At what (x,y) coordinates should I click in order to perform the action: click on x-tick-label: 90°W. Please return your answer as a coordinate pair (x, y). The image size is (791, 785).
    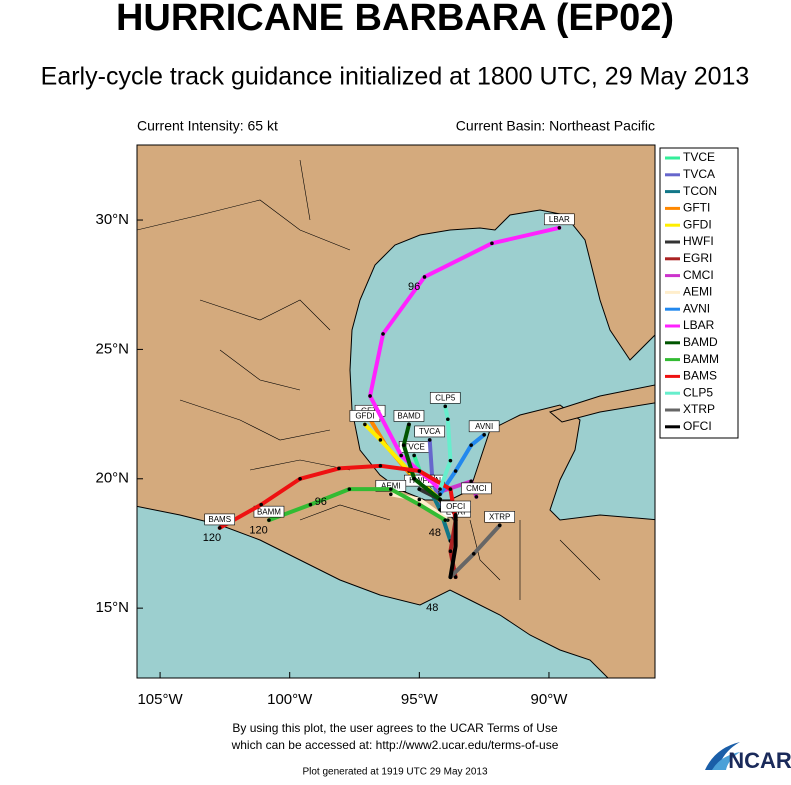
    Looking at the image, I should click on (550, 699).